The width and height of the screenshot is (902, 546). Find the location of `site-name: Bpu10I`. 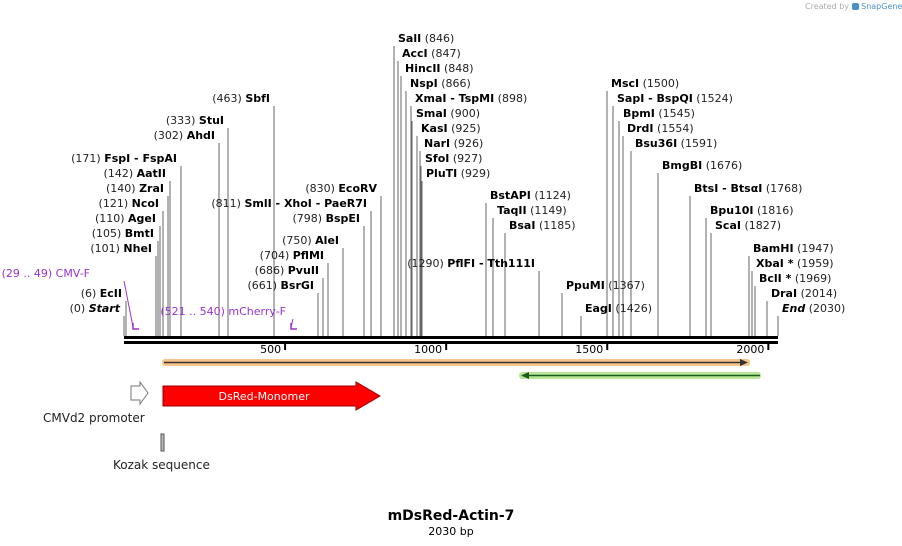

site-name: Bpu10I is located at coordinates (732, 210).